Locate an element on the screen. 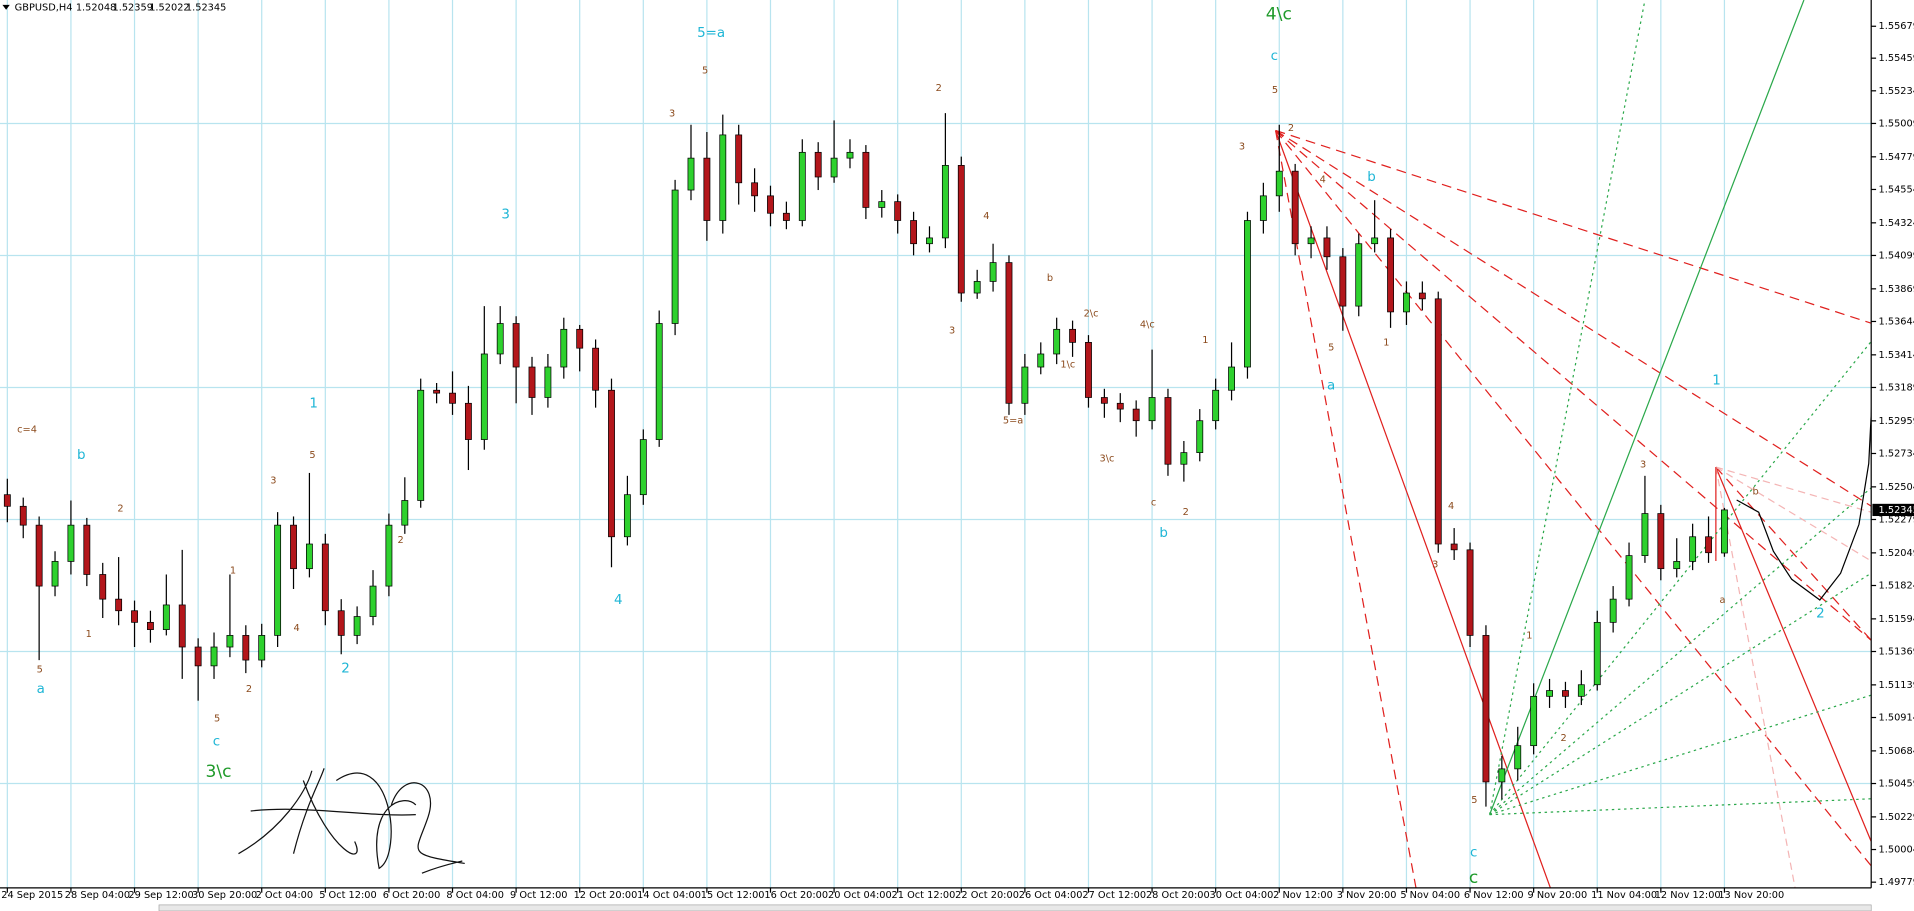 This screenshot has height=911, width=1914. x-tick-label: 29 Sep 12:00 is located at coordinates (160, 895).